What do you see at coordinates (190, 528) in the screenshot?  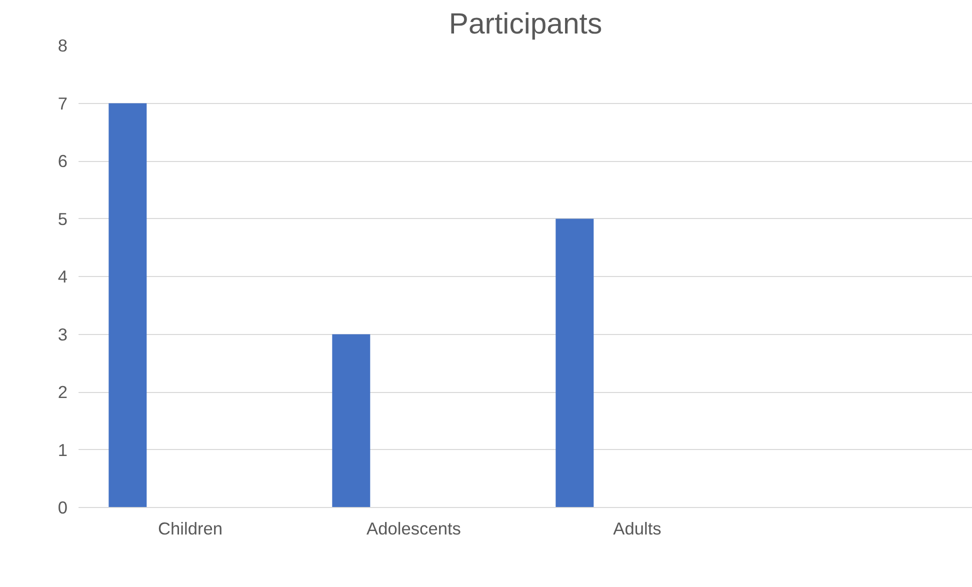 I see `x-tick-label: Children` at bounding box center [190, 528].